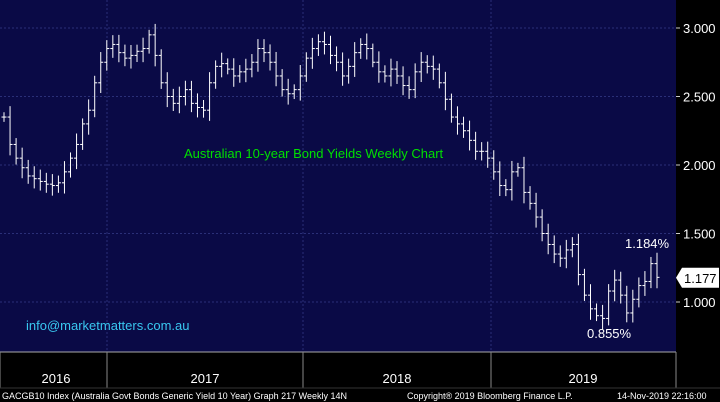 Image resolution: width=720 pixels, height=402 pixels. I want to click on y-tick-label: 2.500, so click(699, 97).